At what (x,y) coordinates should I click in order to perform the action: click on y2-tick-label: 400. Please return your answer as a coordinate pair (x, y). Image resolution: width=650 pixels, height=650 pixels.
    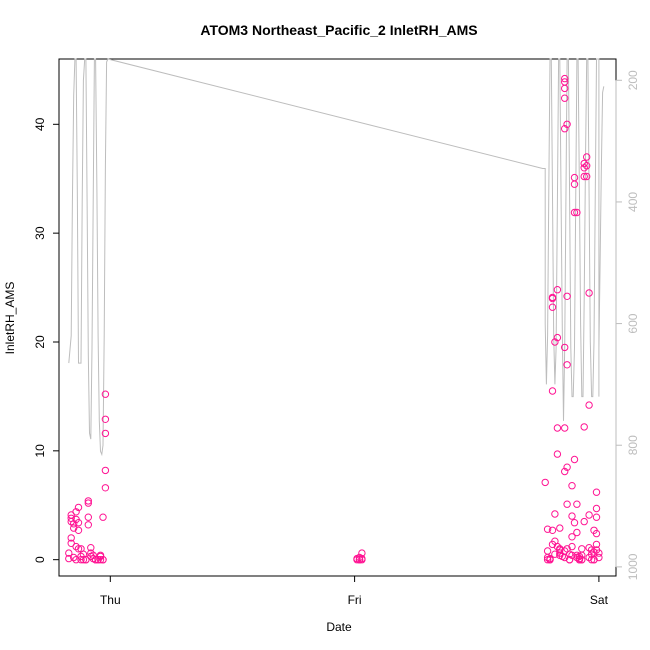
    Looking at the image, I should click on (633, 202).